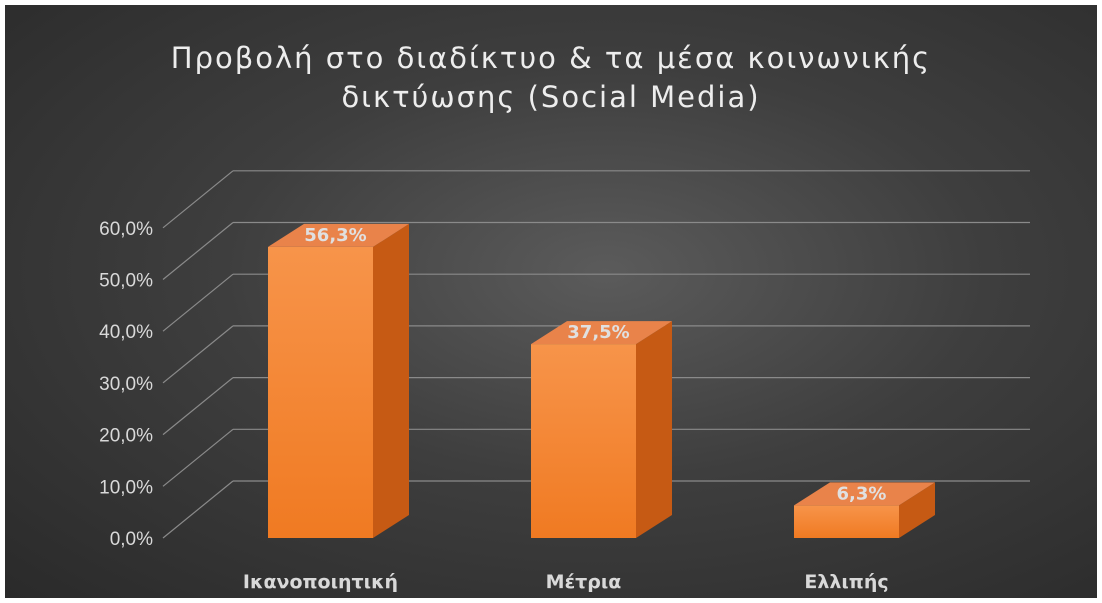 This screenshot has width=1102, height=603. I want to click on x-category-label: Ικανοποιητική, so click(320, 582).